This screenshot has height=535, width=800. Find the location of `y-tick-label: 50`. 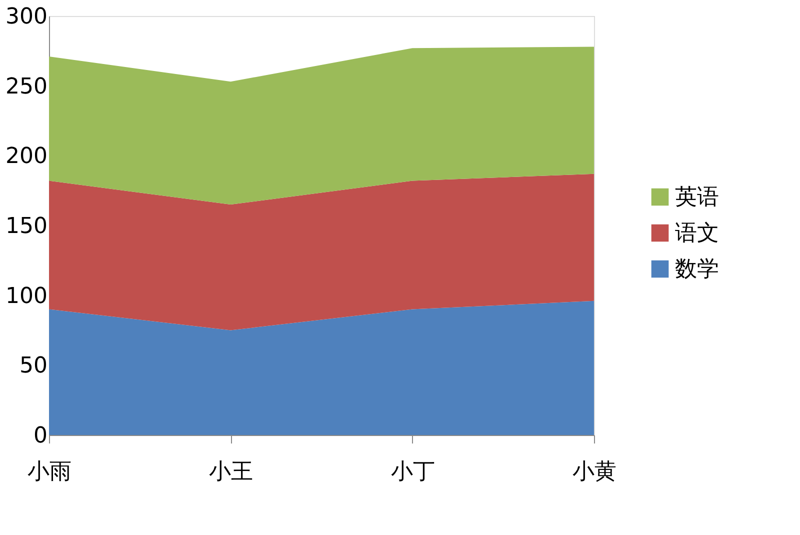

y-tick-label: 50 is located at coordinates (34, 366).